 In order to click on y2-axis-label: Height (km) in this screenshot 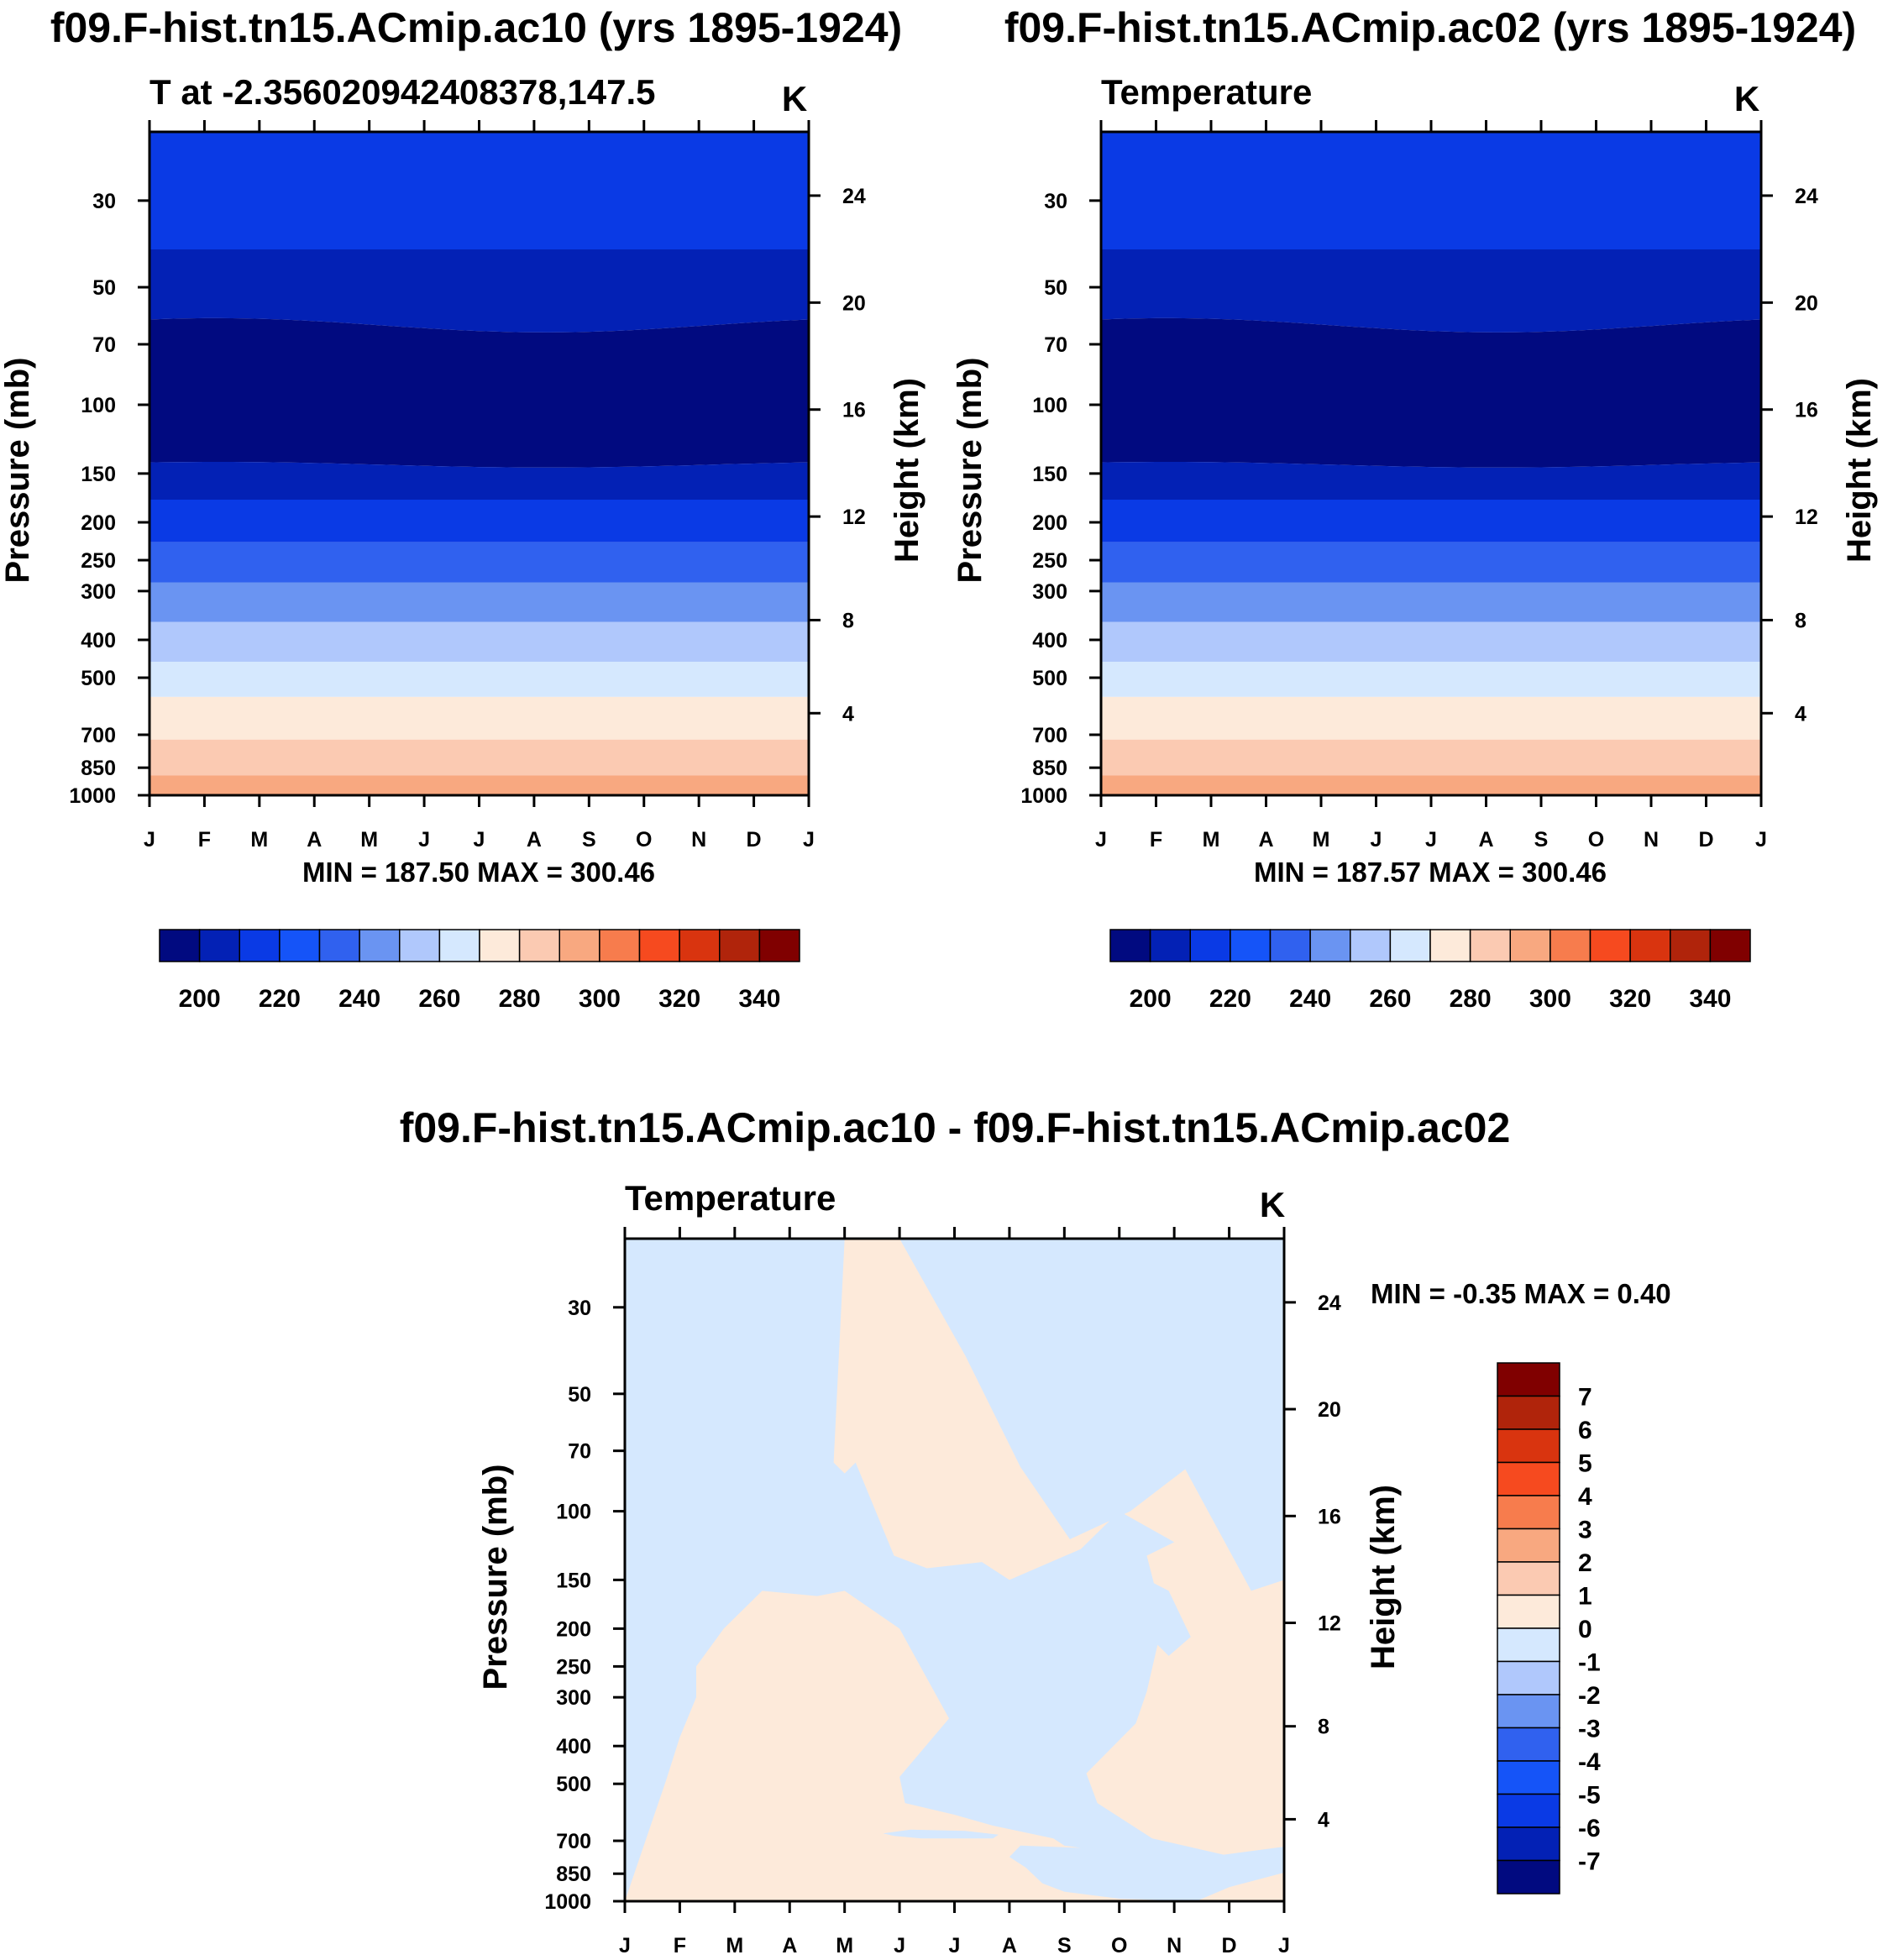, I will do `click(907, 470)`.